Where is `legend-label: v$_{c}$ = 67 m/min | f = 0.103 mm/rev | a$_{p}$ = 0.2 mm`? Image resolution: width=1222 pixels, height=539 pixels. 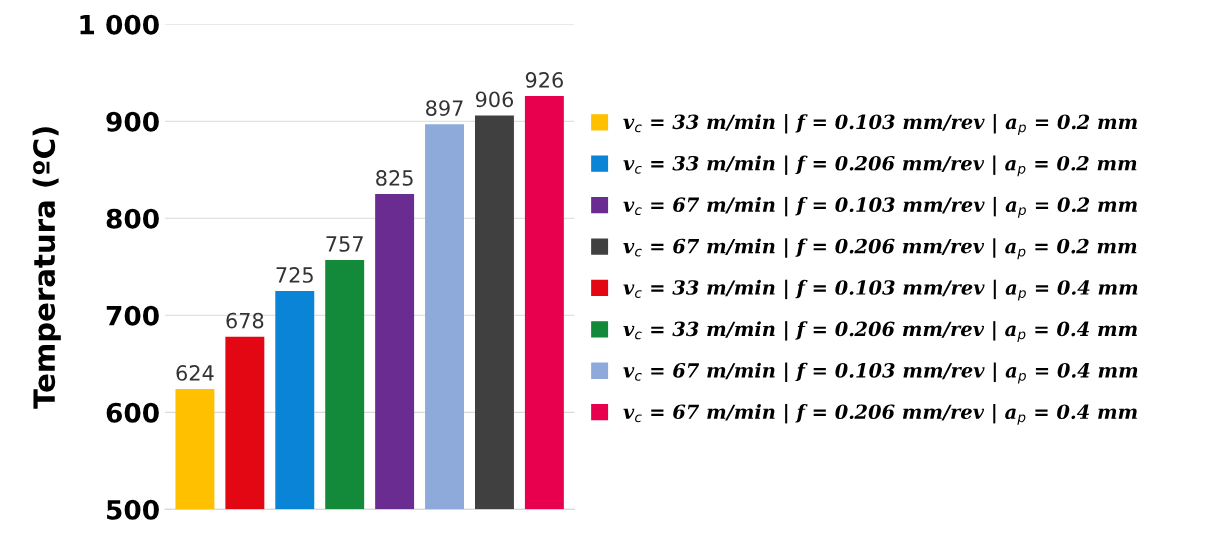
legend-label: v$_{c}$ = 67 m/min | f = 0.103 mm/rev | a$_{p}$ = 0.2 mm is located at coordinates (880, 207).